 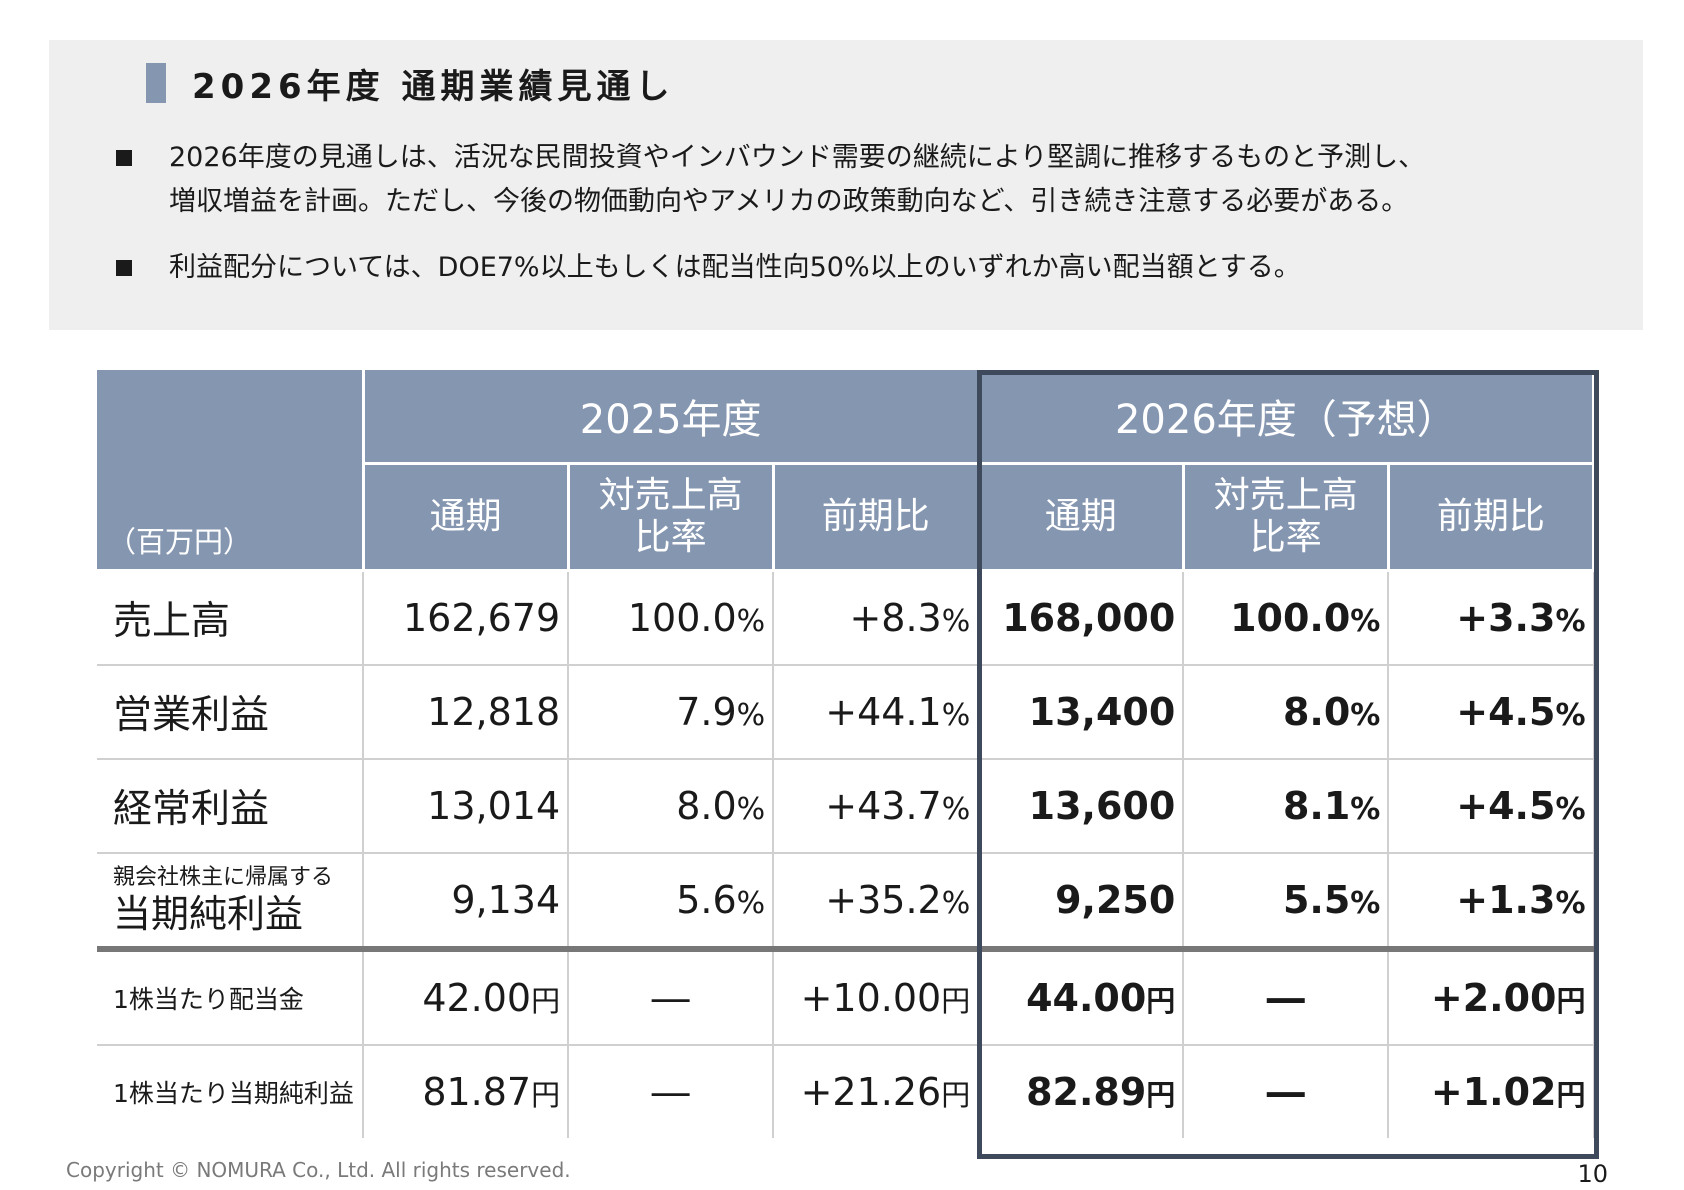 I want to click on cell-value: +2.00円, so click(x=1491, y=997).